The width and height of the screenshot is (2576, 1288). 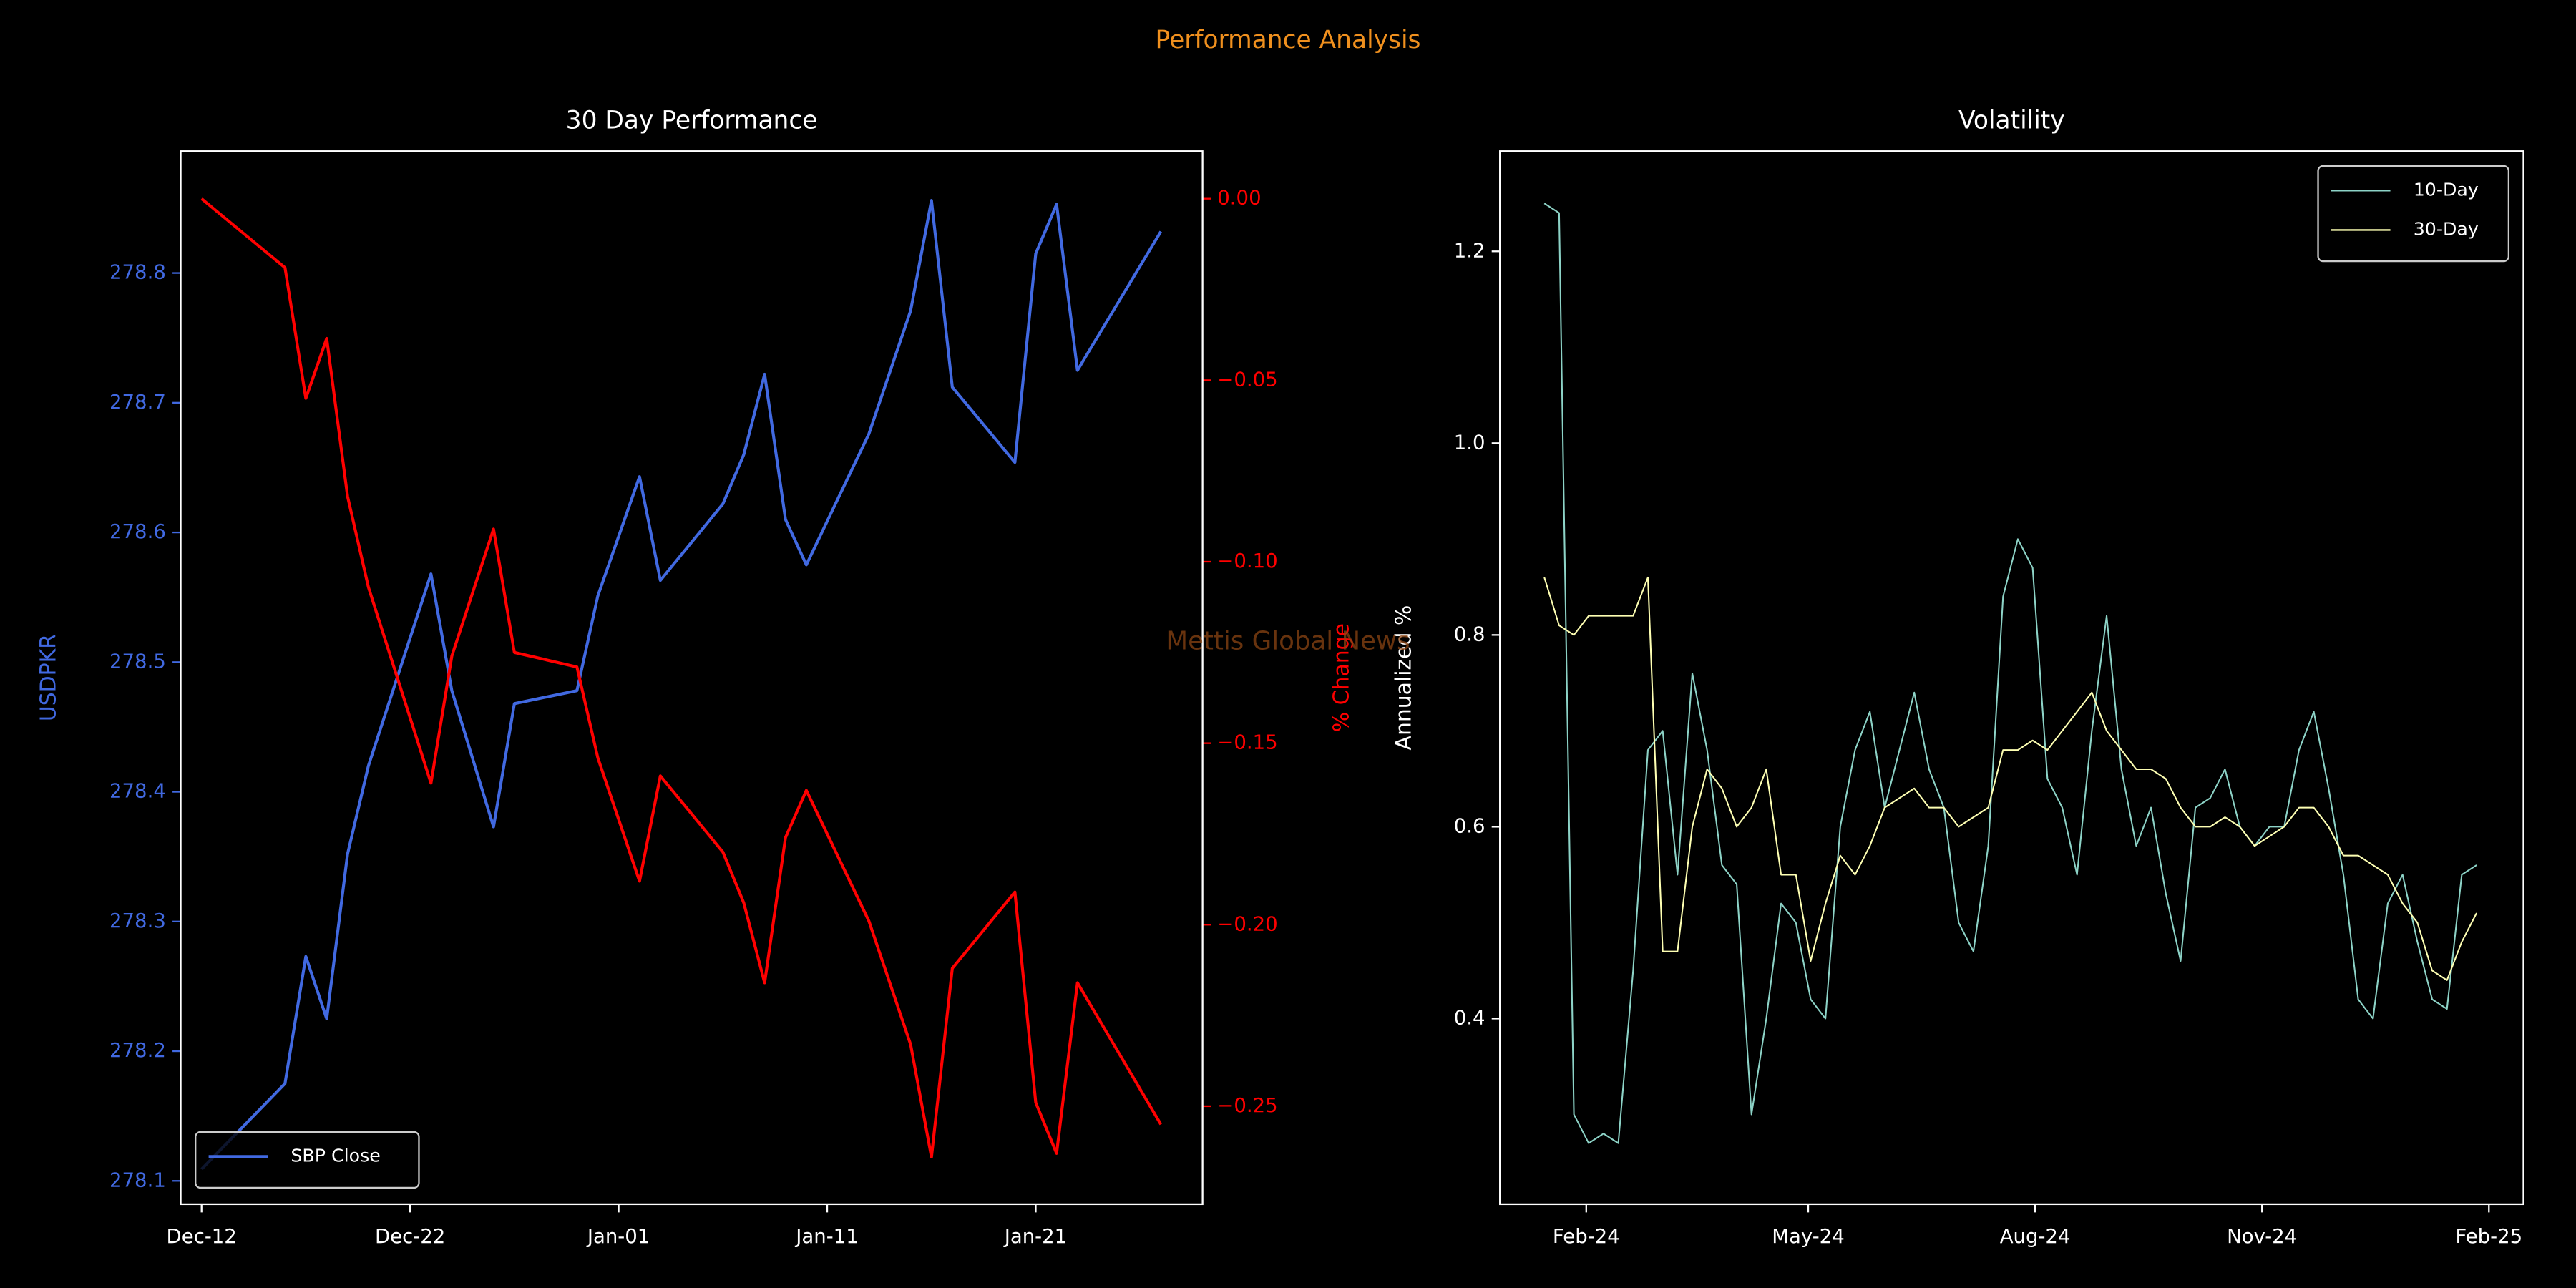 What do you see at coordinates (2011, 120) in the screenshot?
I see `chart-title: Volatility` at bounding box center [2011, 120].